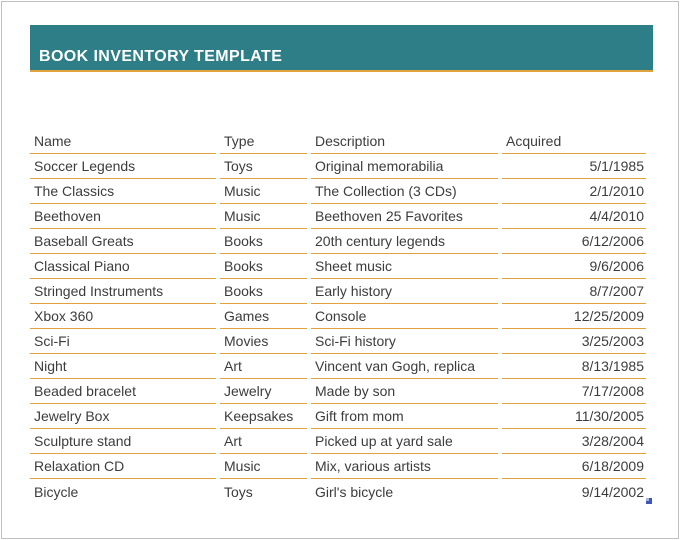 This screenshot has width=680, height=540. Describe the element at coordinates (404, 316) in the screenshot. I see `cell-description: Console` at that location.